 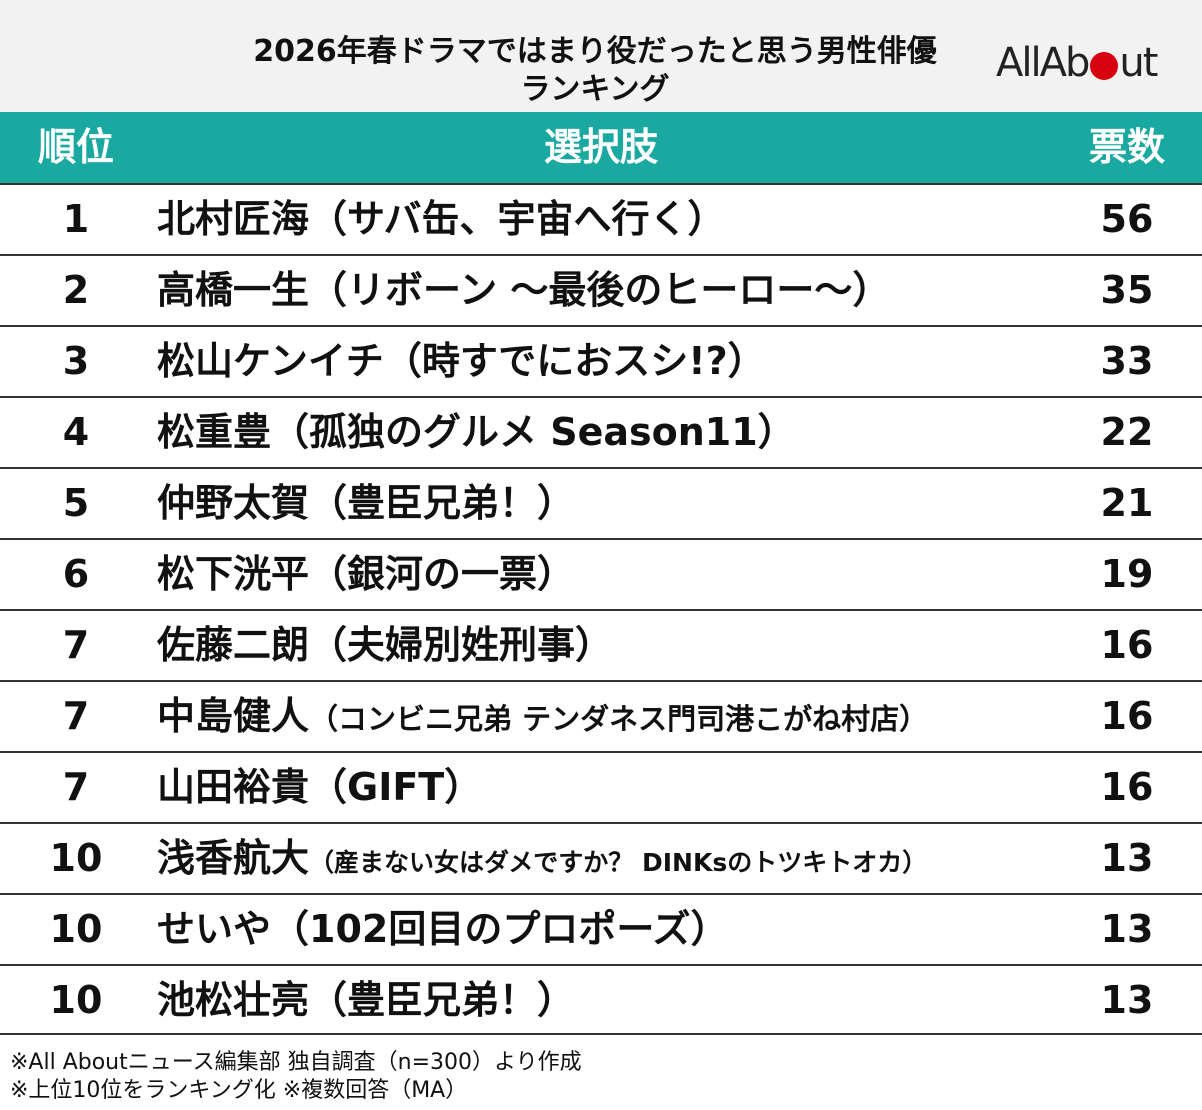 What do you see at coordinates (214, 929) in the screenshot?
I see `actor-name: せいや` at bounding box center [214, 929].